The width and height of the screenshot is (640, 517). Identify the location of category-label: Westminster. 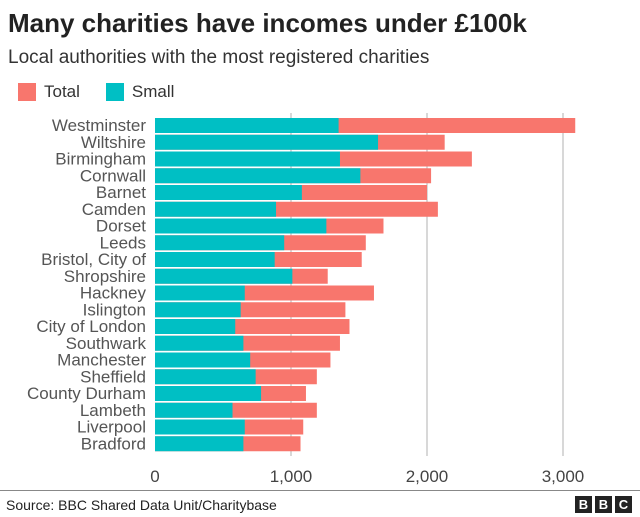
(99, 125).